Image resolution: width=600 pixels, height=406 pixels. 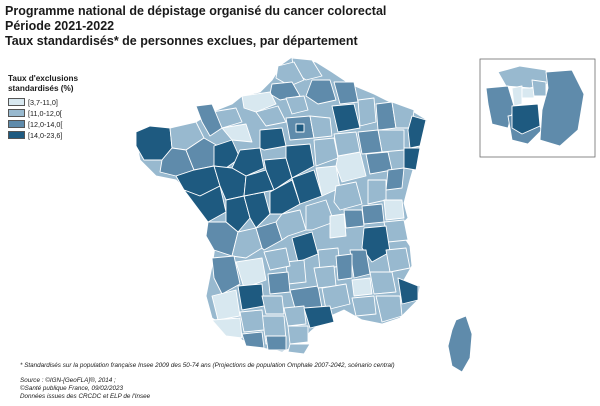 What do you see at coordinates (347, 144) in the screenshot?
I see `department-aube` at bounding box center [347, 144].